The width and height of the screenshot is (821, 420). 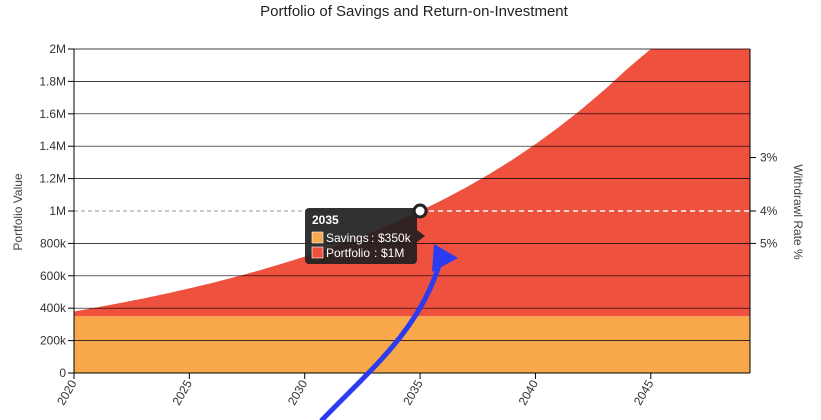 I want to click on y-tick-label: 0, so click(x=62, y=373).